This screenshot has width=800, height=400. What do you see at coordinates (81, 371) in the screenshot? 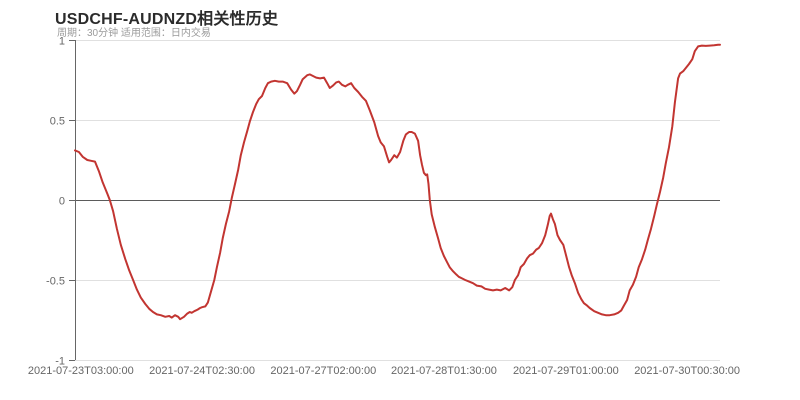
I see `x-axis-label: 2021-07-23T03:00:00` at bounding box center [81, 371].